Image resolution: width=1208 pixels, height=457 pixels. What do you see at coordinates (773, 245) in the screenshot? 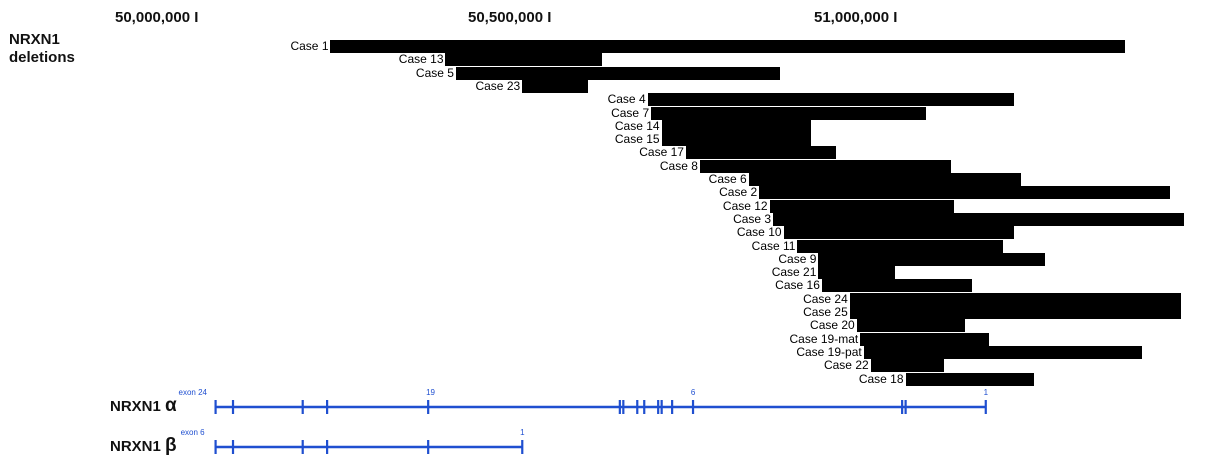
I see `case-label: Case 11` at bounding box center [773, 245].